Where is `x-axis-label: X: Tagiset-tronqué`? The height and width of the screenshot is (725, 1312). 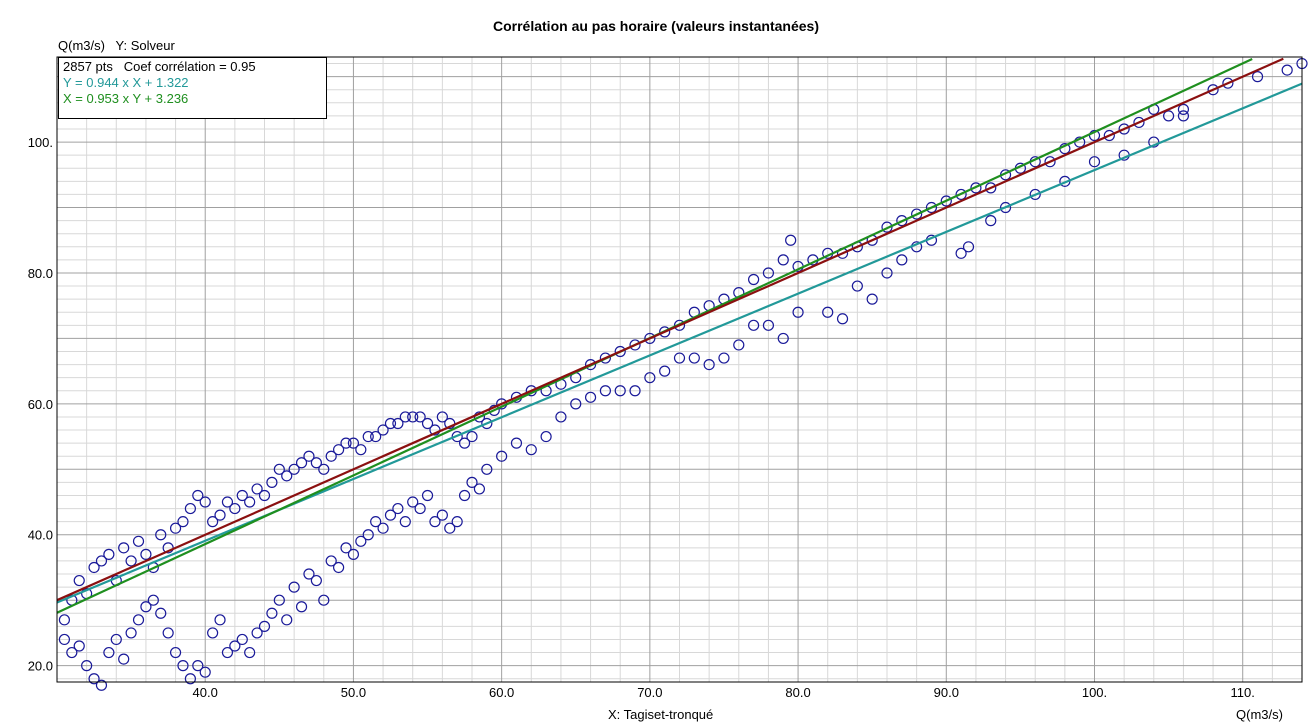 x-axis-label: X: Tagiset-tronqué is located at coordinates (661, 714).